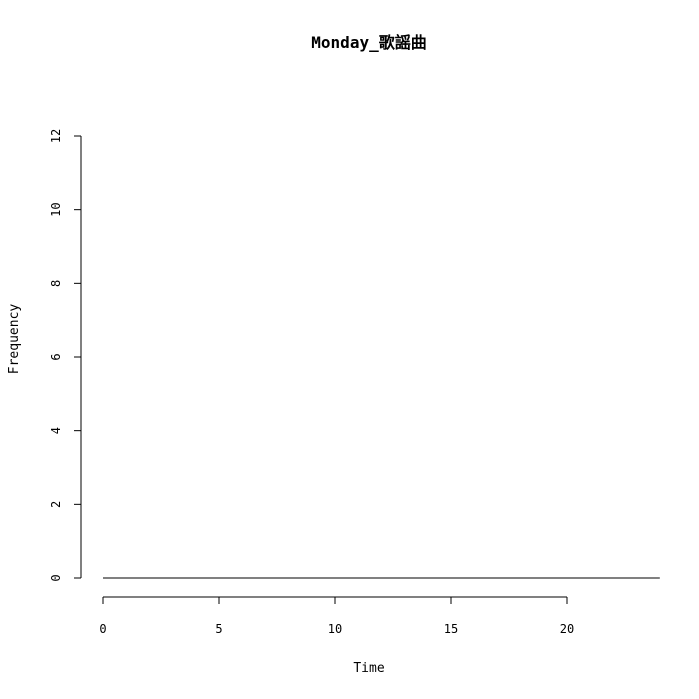  I want to click on chart-title: Monday_歌謡曲, so click(368, 42).